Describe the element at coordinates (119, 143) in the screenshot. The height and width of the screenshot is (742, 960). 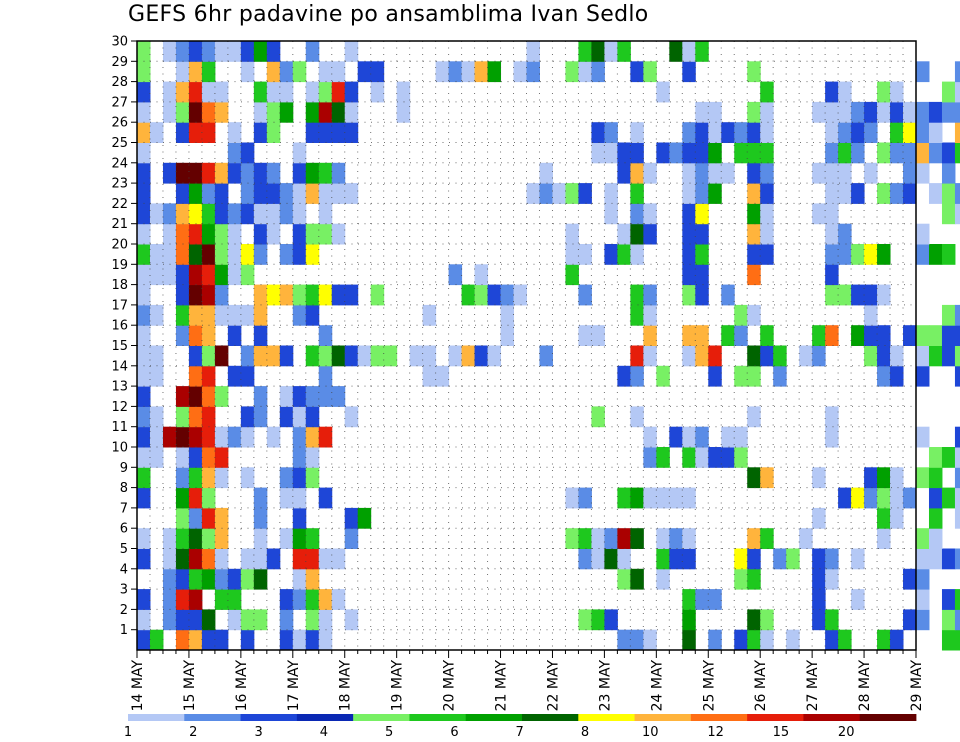
I see `y-tick-label: 25` at that location.